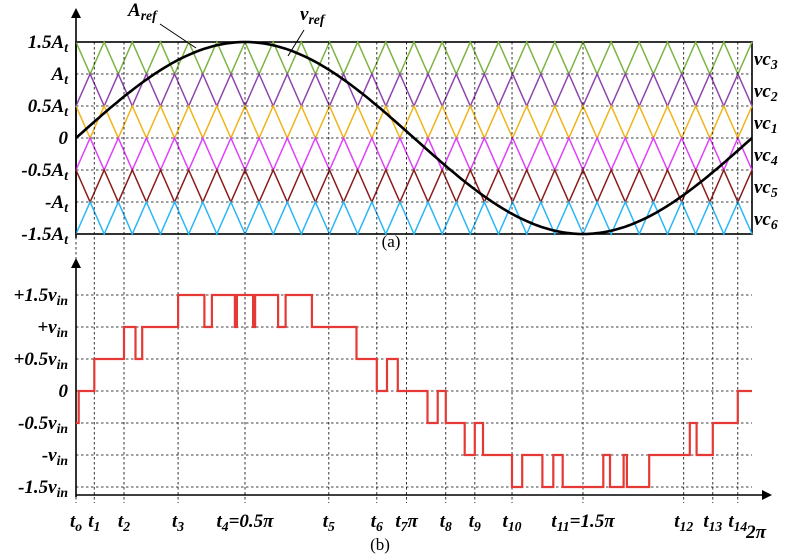  Describe the element at coordinates (683, 522) in the screenshot. I see `x-tick-label: t12` at that location.